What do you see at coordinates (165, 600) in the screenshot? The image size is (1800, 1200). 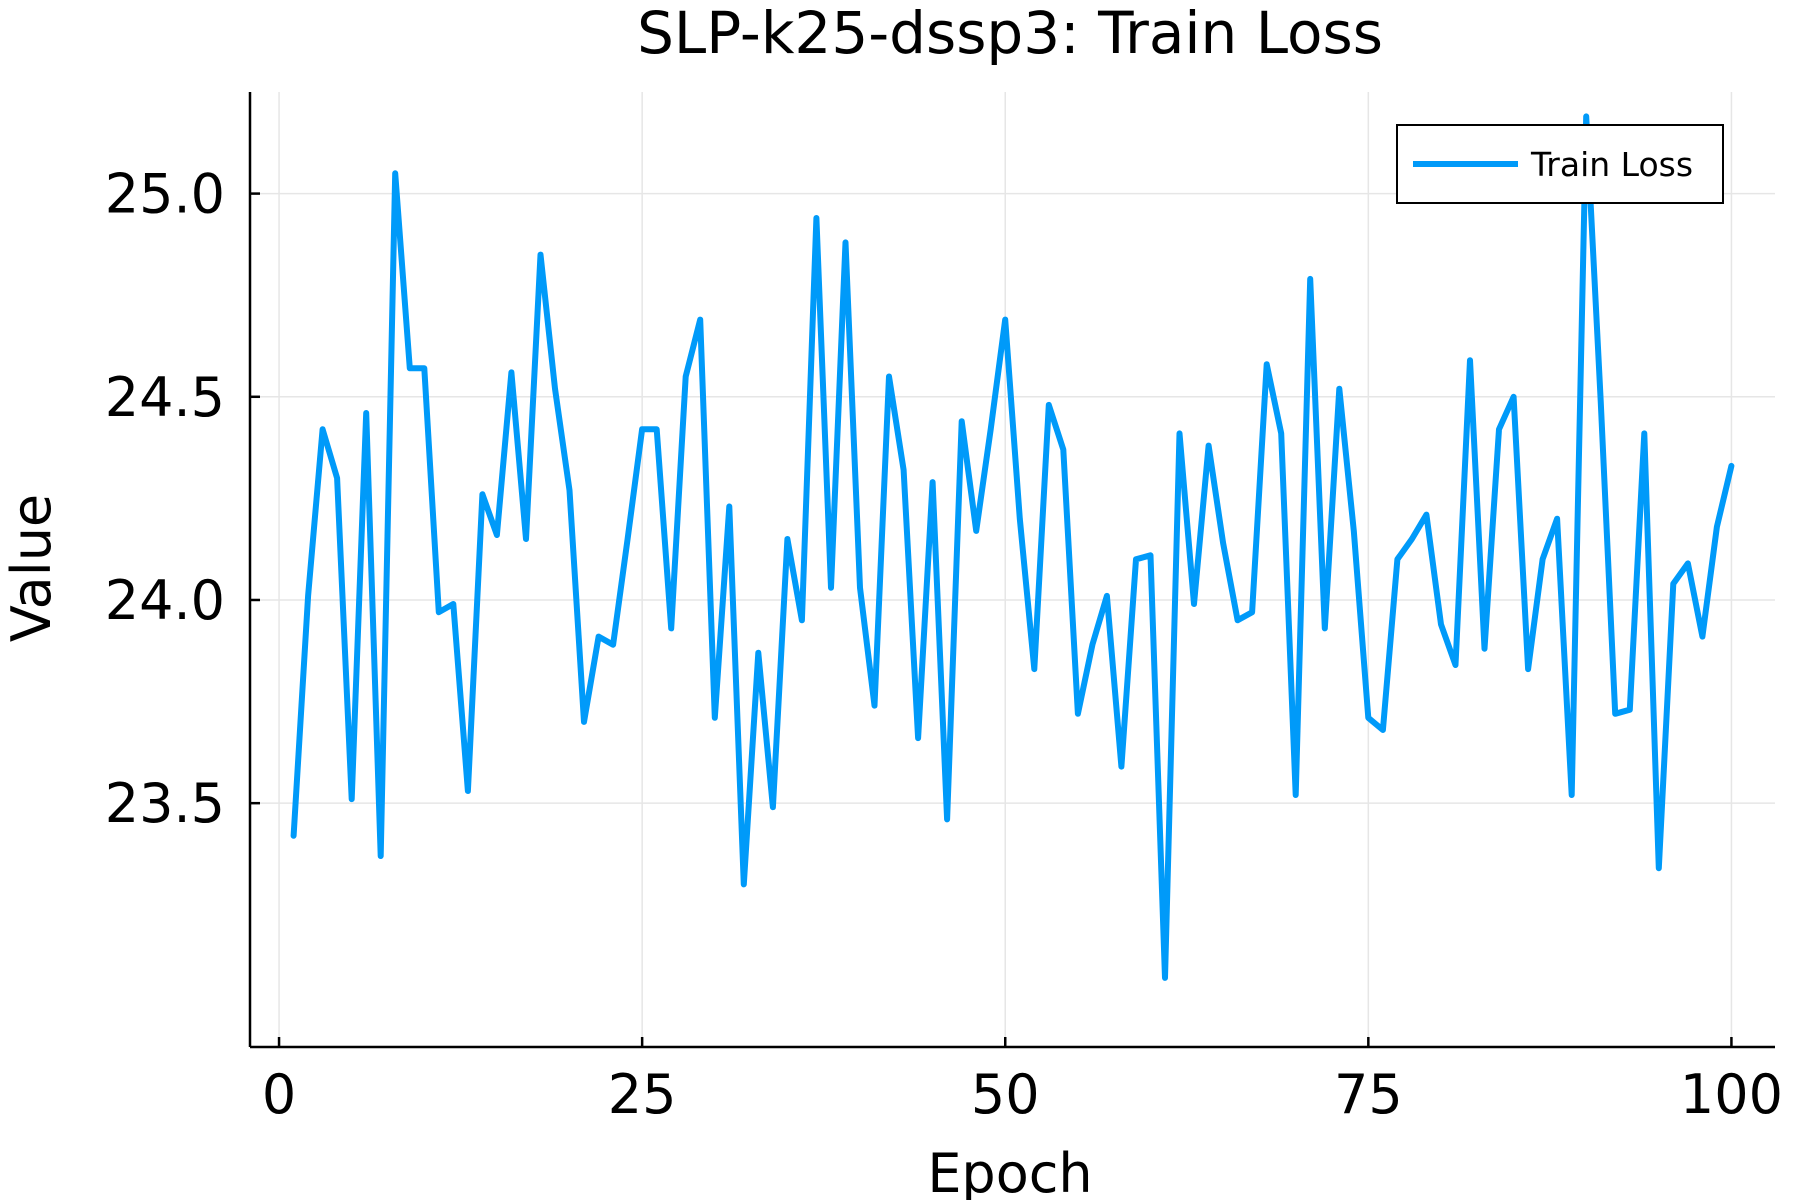 I see `y-tick-label: 24.0` at bounding box center [165, 600].